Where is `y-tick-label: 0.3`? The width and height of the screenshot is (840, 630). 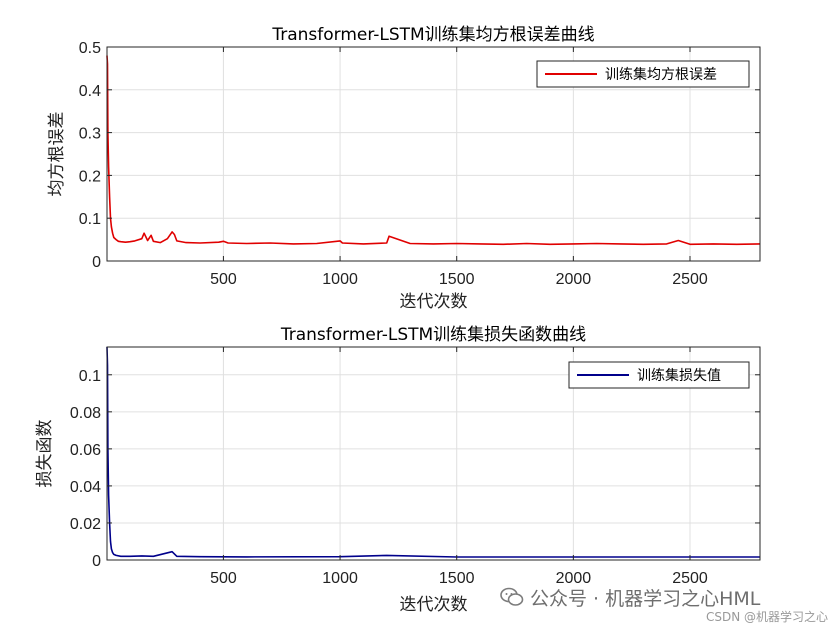
y-tick-label: 0.3 is located at coordinates (90, 134).